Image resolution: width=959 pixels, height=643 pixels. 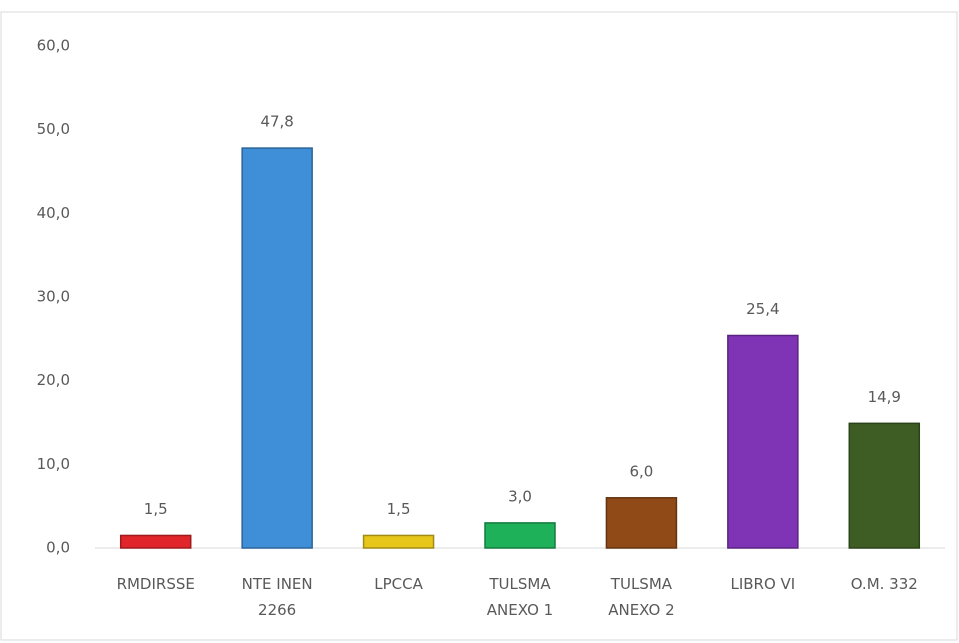 I want to click on x-tick-label: TULSMA ANEXO 2, so click(x=641, y=597).